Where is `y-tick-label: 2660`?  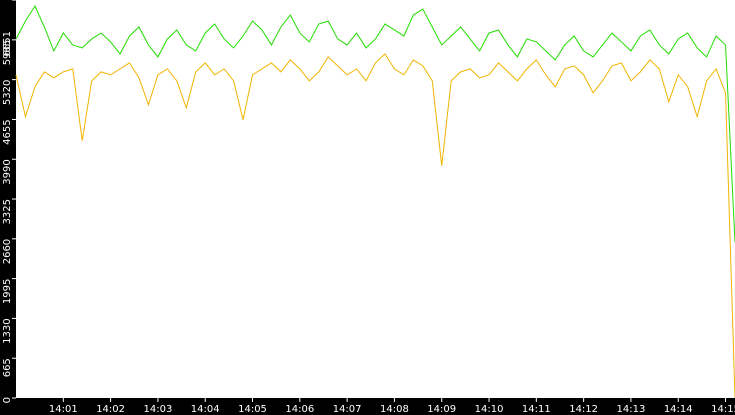 y-tick-label: 2660 is located at coordinates (7, 251).